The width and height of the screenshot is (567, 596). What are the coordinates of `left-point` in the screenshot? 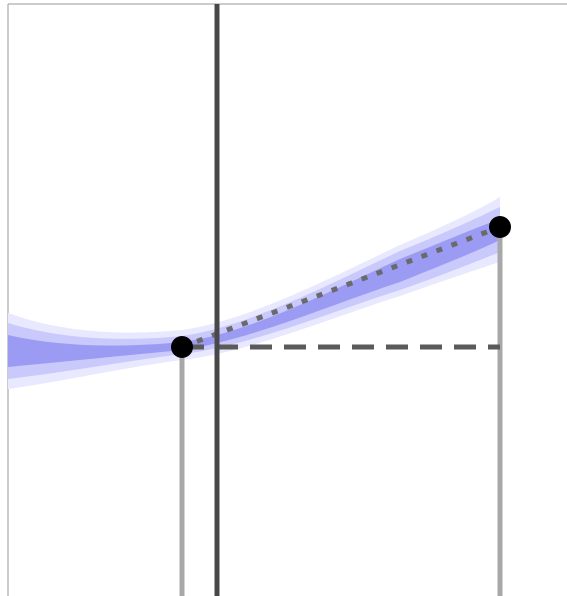 It's located at (182, 347).